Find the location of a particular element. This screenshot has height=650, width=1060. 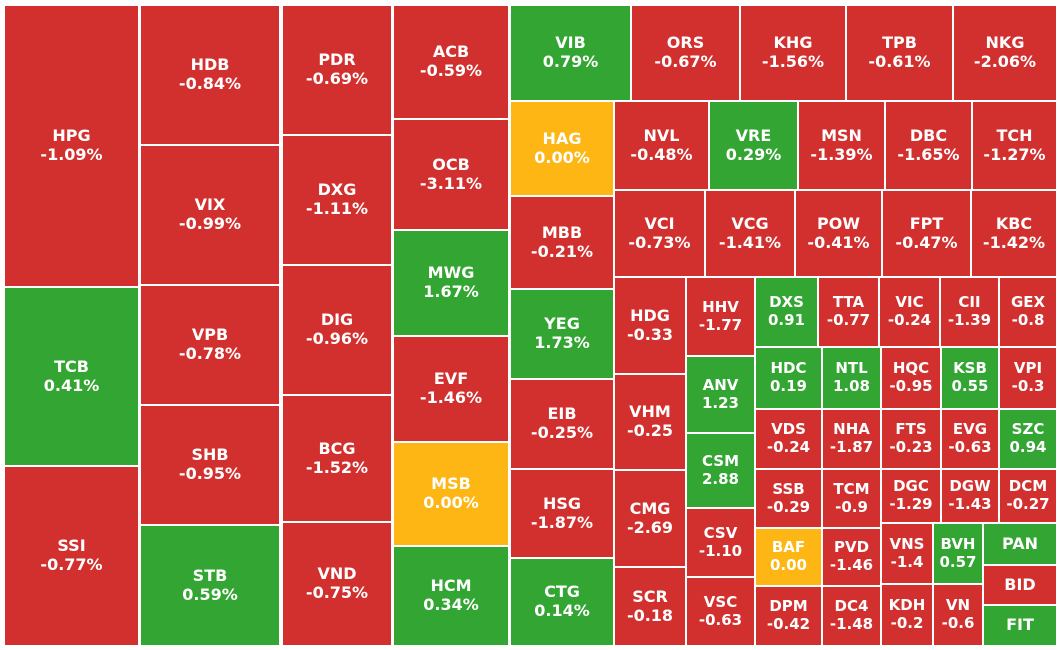

tile-ticker: VRE is located at coordinates (753, 135).